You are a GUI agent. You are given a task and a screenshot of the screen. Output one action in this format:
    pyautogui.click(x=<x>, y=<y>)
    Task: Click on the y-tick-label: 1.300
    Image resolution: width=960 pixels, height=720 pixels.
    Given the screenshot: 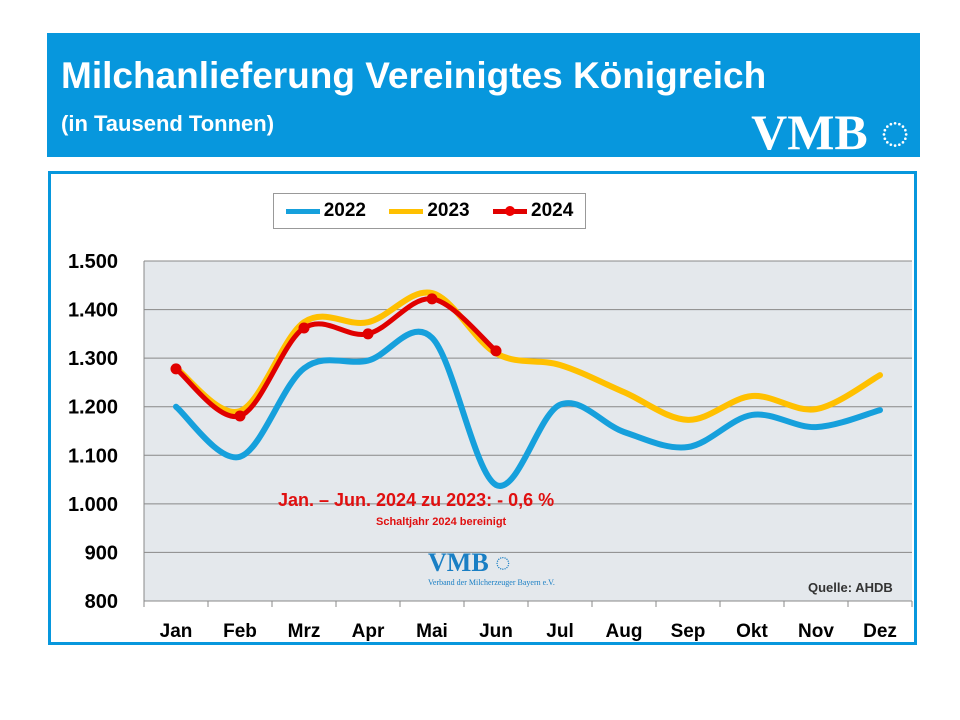 What is the action you would take?
    pyautogui.click(x=93, y=359)
    